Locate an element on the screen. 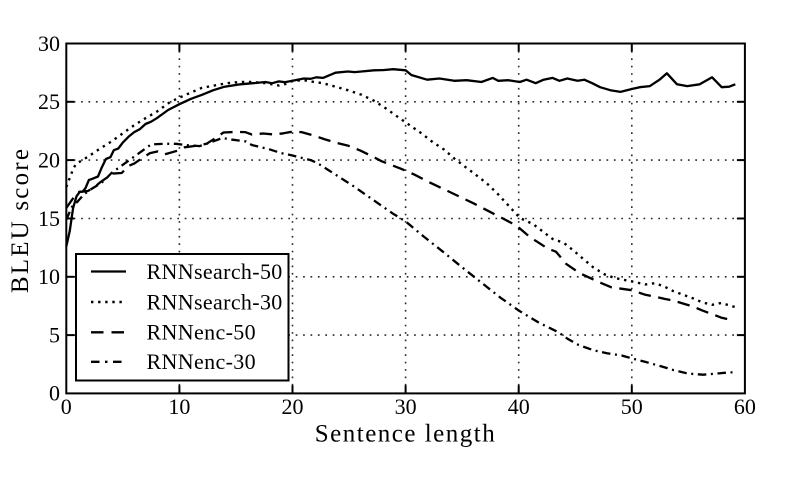  svg-text: RNNenc-30 is located at coordinates (201, 361).